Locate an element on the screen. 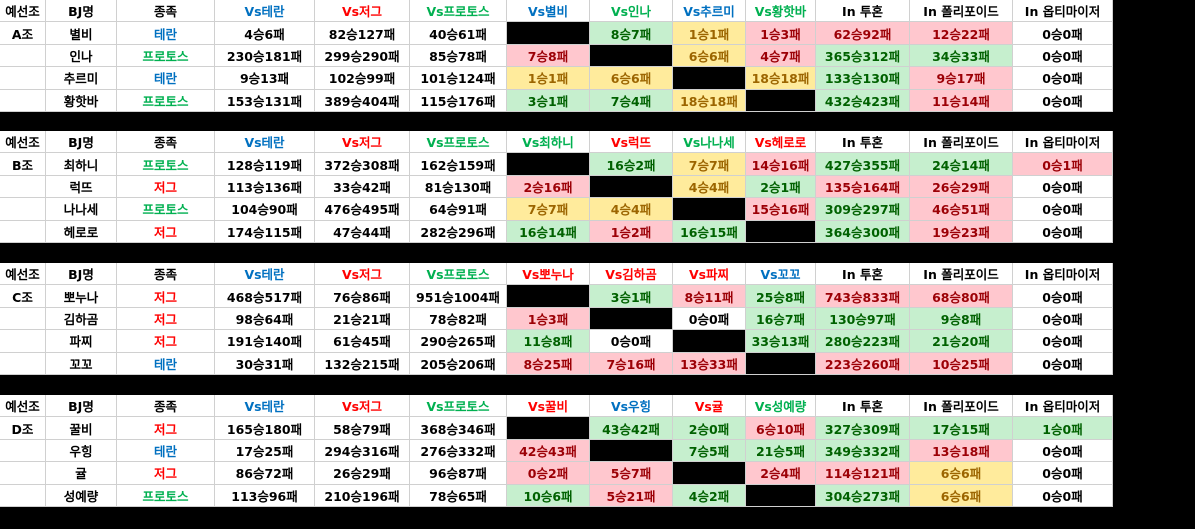 The width and height of the screenshot is (1195, 529). record-cell: 135승164패 is located at coordinates (863, 187).